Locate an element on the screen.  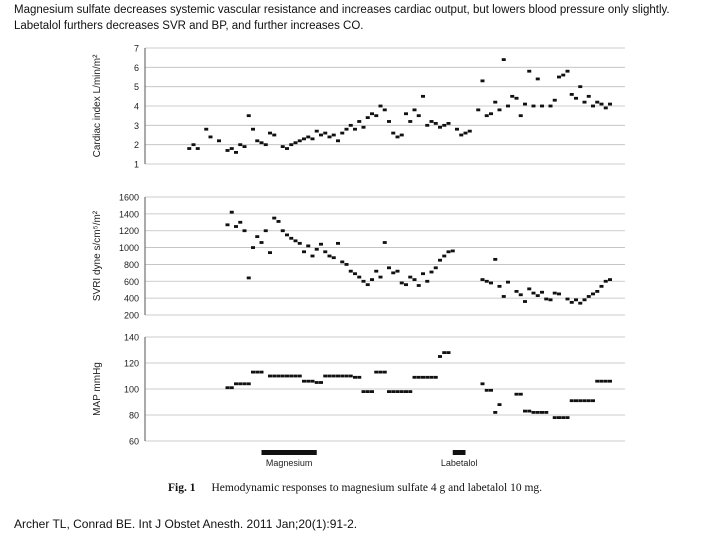
treatment-label-labetalol: Labetalol is located at coordinates (459, 463).